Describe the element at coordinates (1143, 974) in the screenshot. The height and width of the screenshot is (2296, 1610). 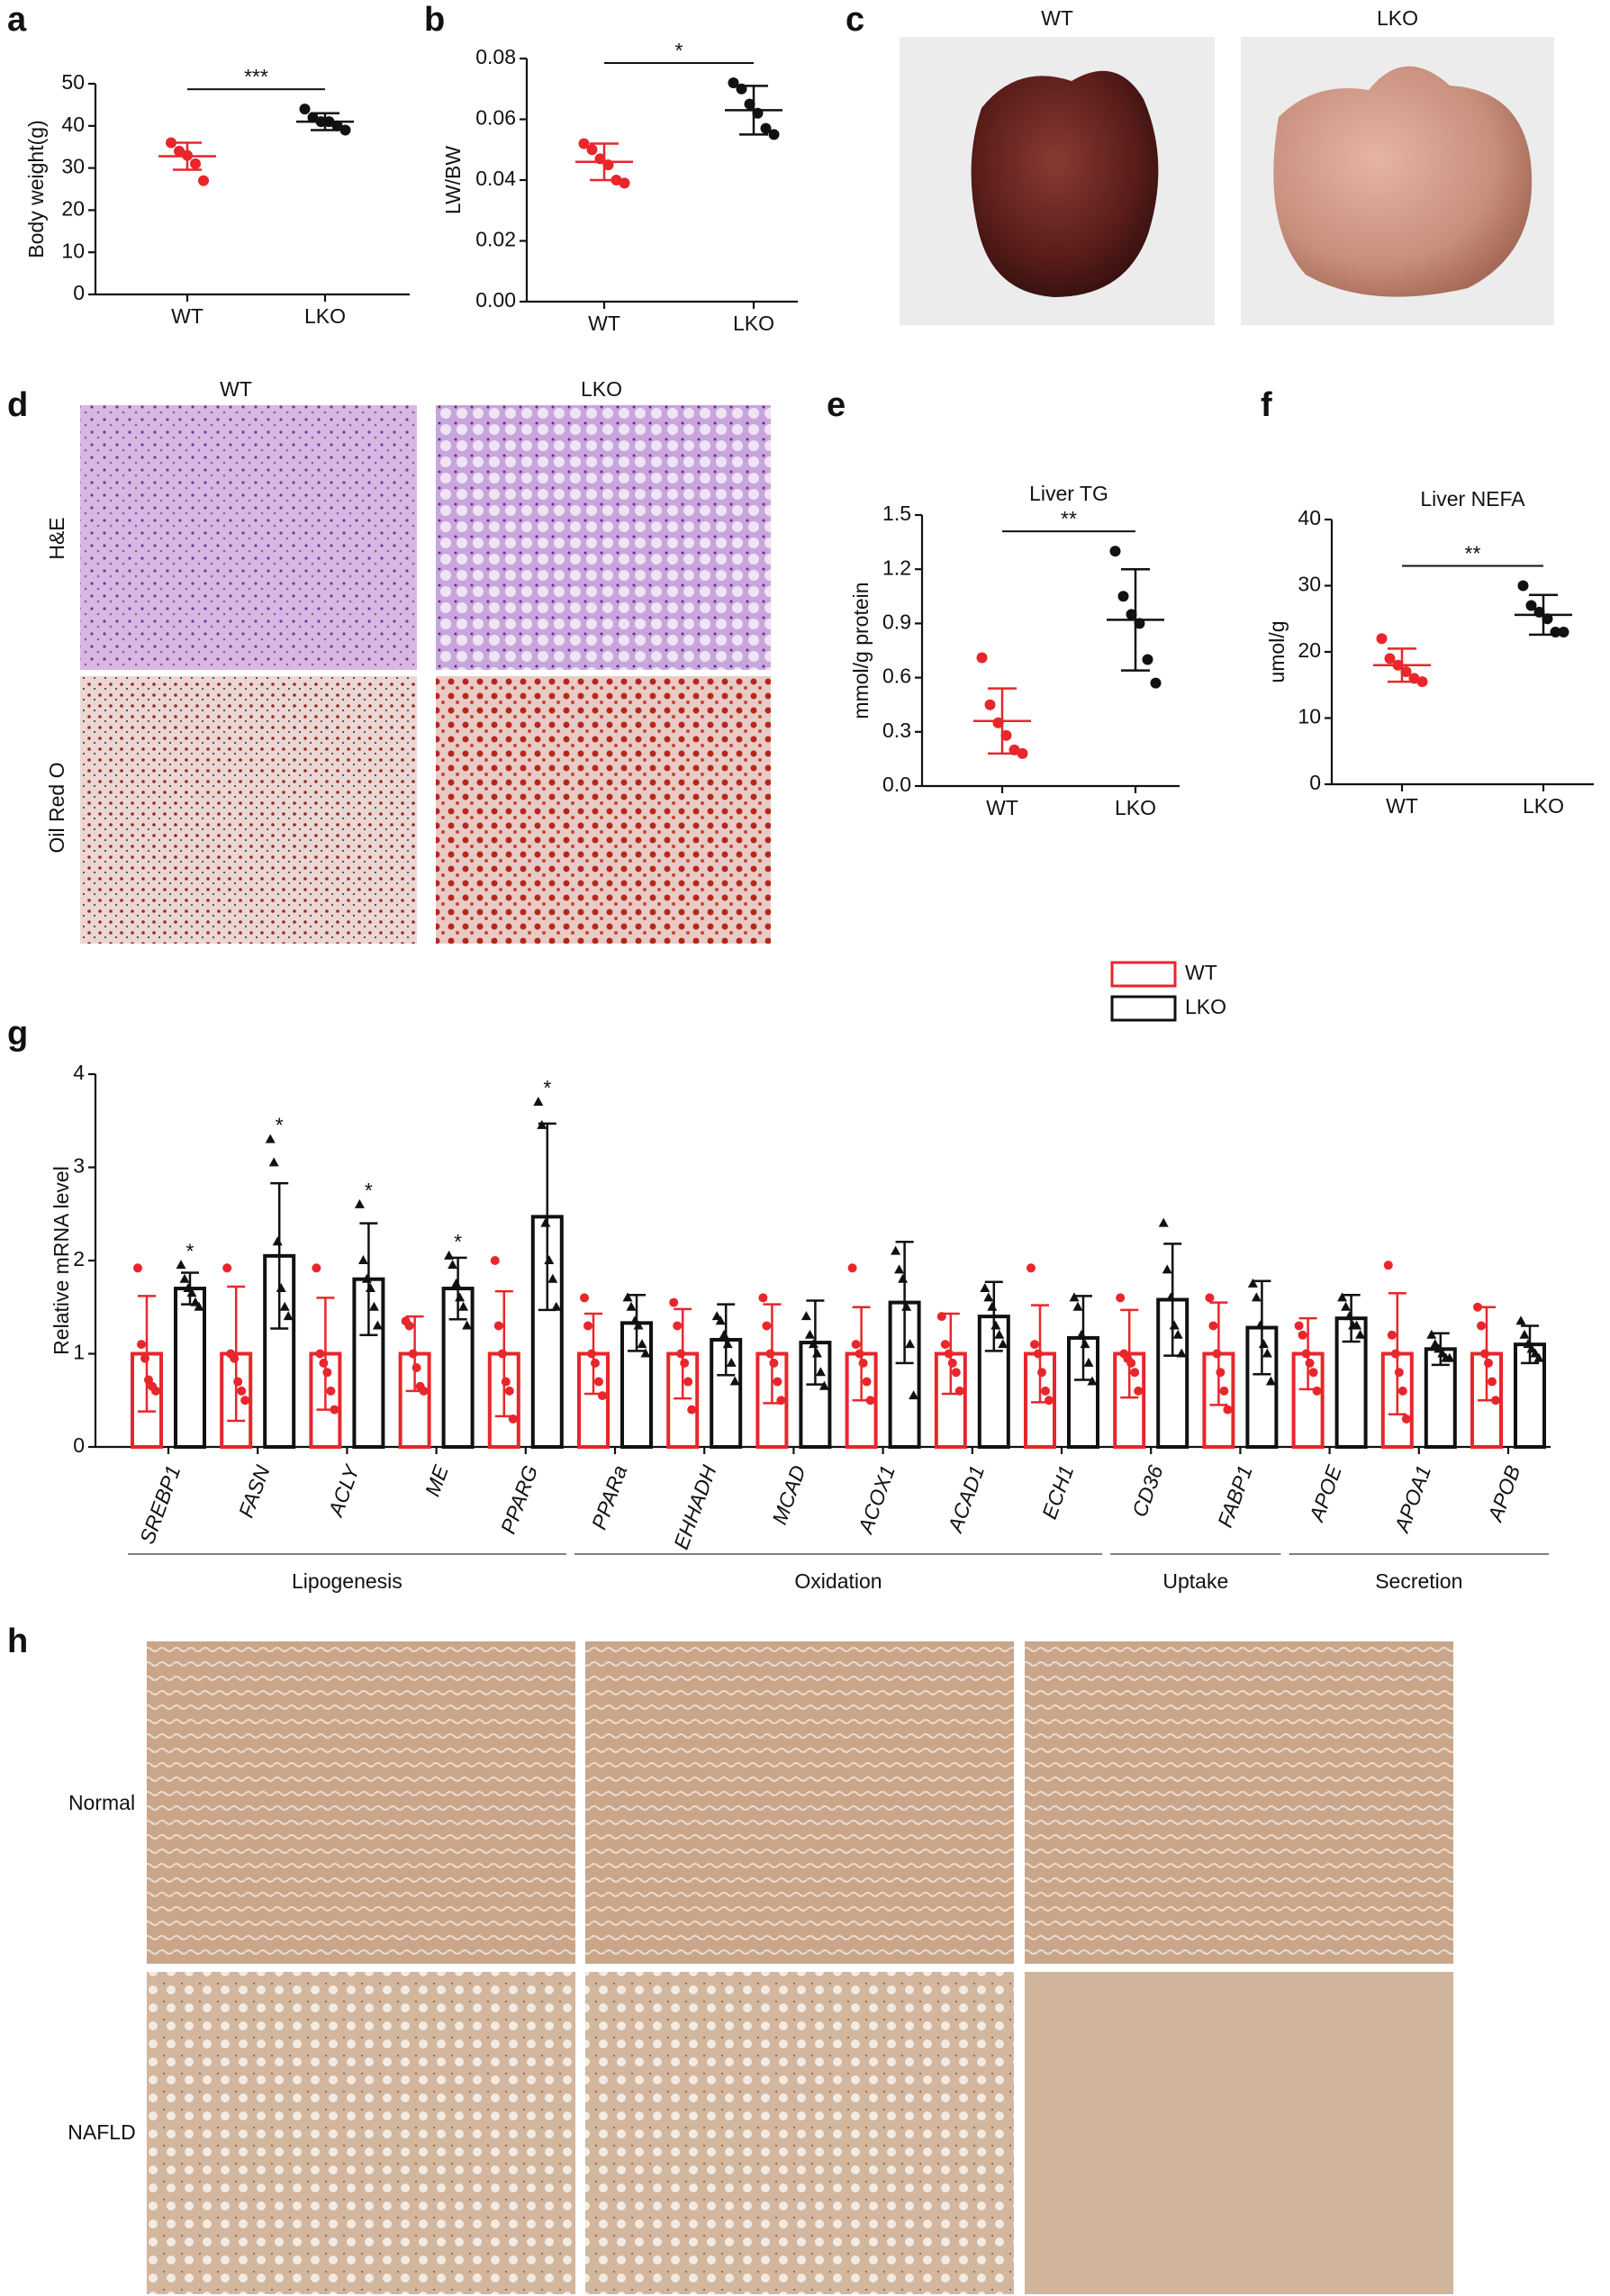
I see `legend-swatch` at that location.